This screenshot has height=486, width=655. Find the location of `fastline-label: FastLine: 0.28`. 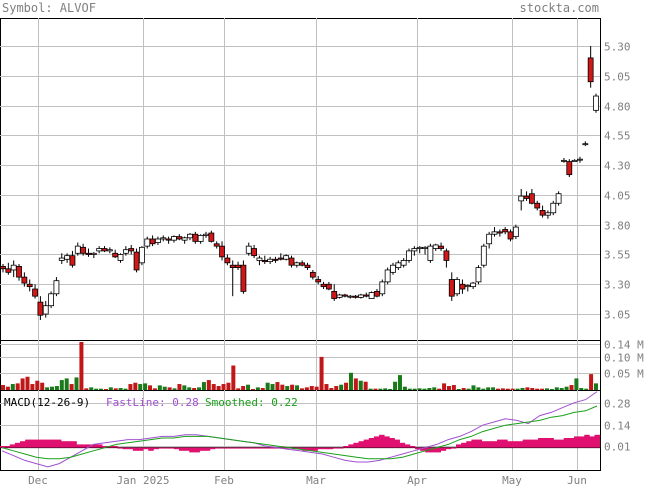

fastline-label: FastLine: 0.28 is located at coordinates (152, 402).